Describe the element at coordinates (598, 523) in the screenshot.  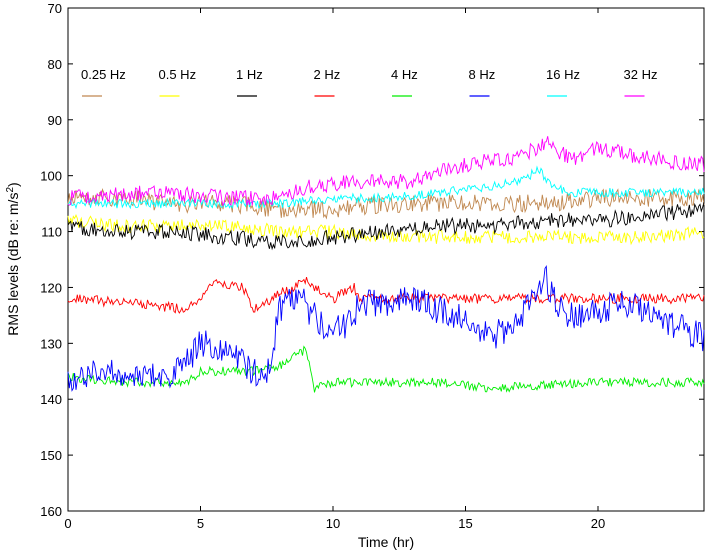
I see `x-tick-label: 20` at that location.